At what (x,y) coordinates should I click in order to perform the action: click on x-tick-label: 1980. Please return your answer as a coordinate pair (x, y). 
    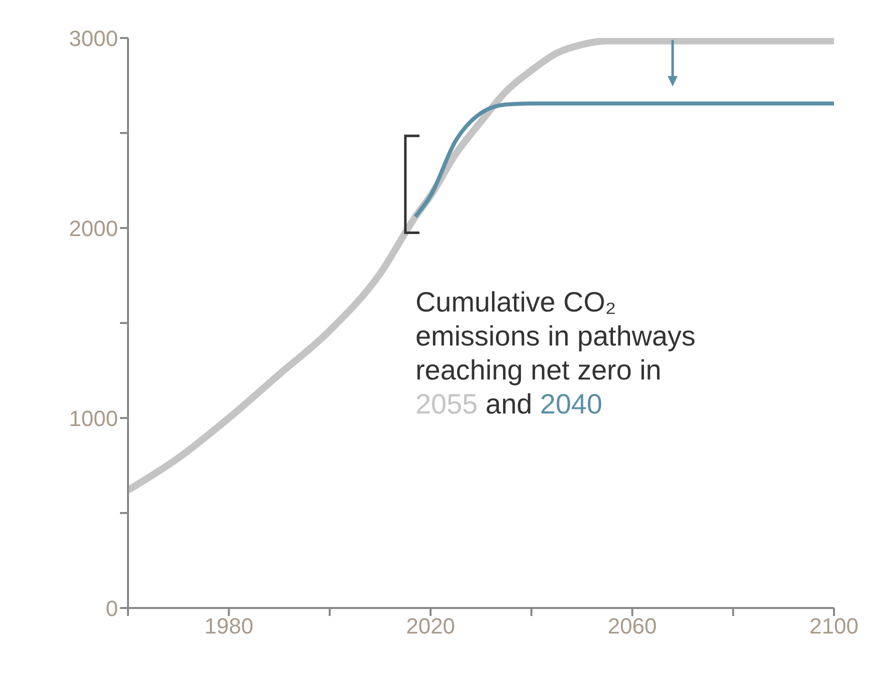
    Looking at the image, I should click on (229, 626).